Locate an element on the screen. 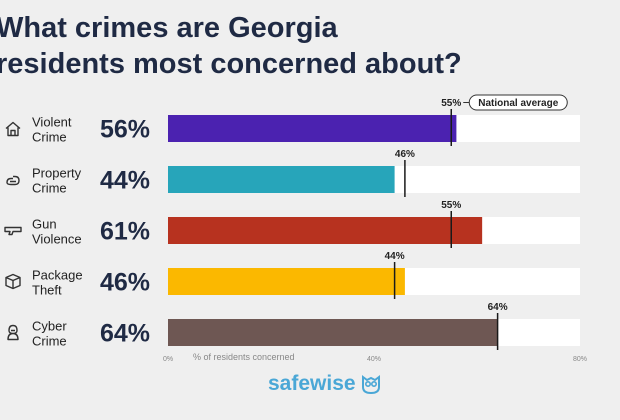 Image resolution: width=620 pixels, height=420 pixels. safewise-logo: safewise is located at coordinates (325, 384).